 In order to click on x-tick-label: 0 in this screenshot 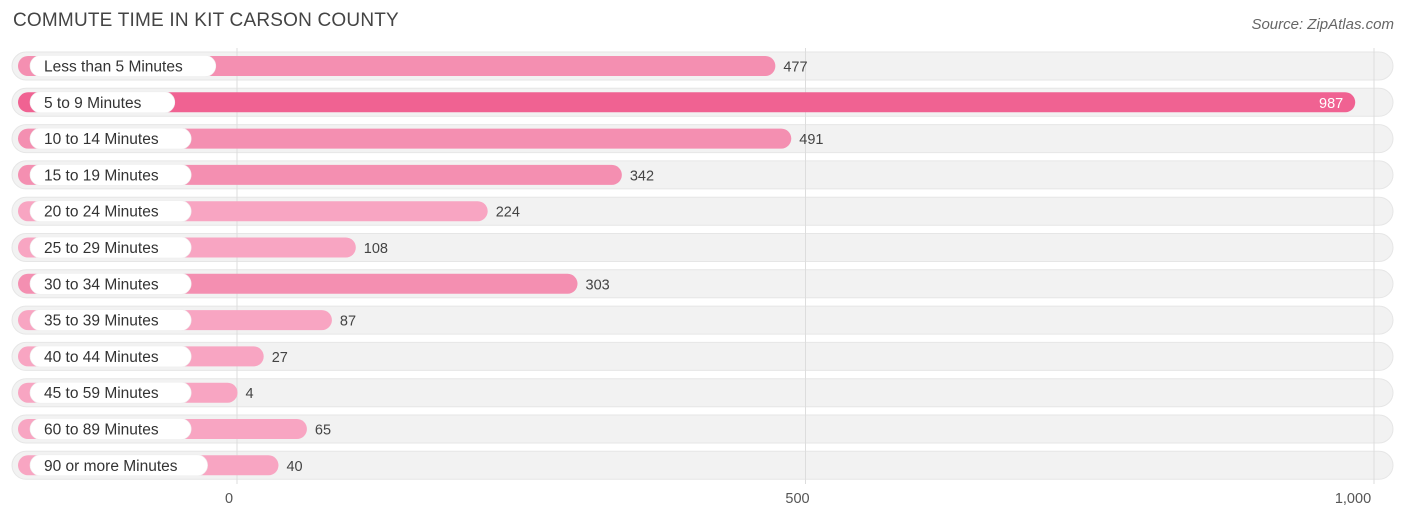, I will do `click(229, 499)`.